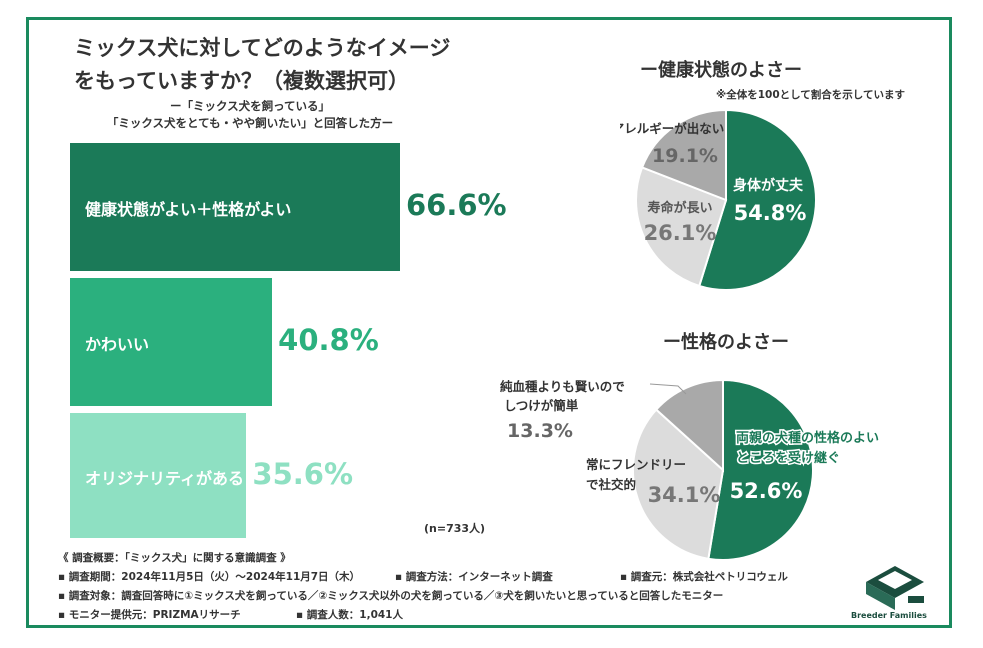 The height and width of the screenshot is (648, 983). Describe the element at coordinates (262, 48) in the screenshot. I see `title-line-1: ミックス犬に対してどのようなイメージ` at that location.